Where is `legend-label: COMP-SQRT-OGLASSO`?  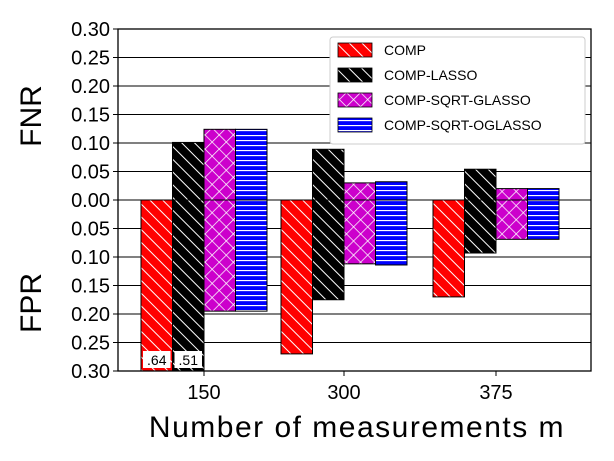 legend-label: COMP-SQRT-OGLASSO is located at coordinates (463, 125).